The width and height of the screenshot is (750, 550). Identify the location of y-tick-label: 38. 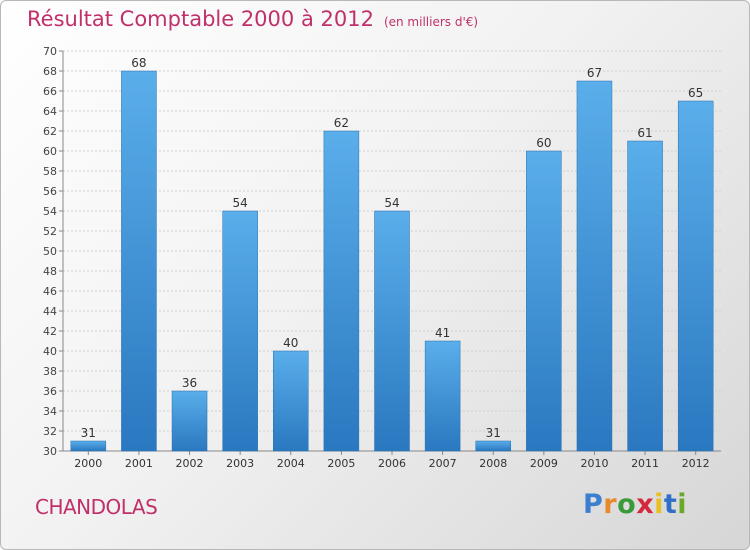
(50, 371).